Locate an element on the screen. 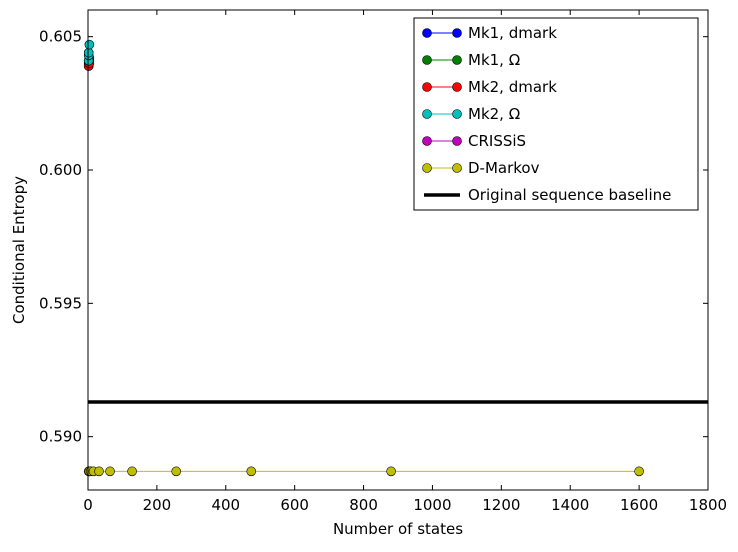 The image size is (738, 552). y-tick-label: 0.595 is located at coordinates (60, 303).